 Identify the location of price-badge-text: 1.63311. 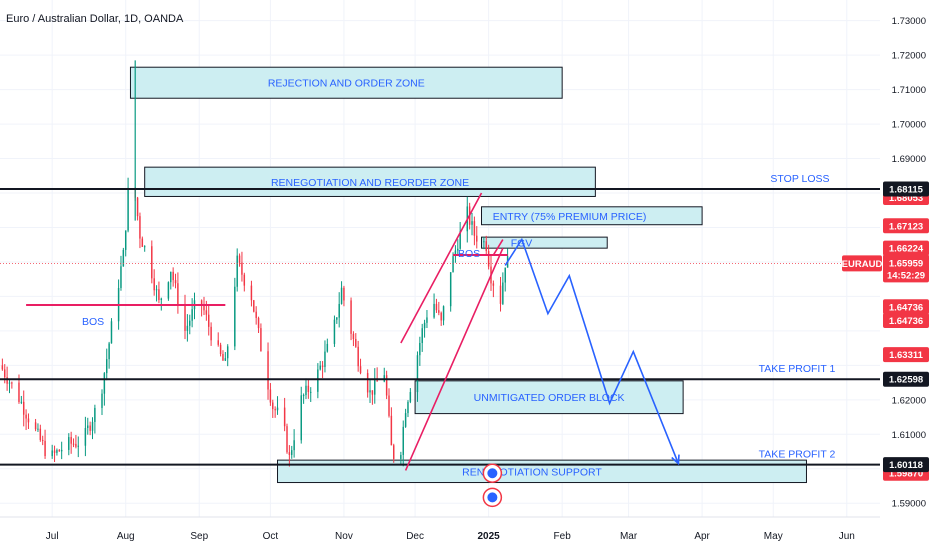
(906, 355).